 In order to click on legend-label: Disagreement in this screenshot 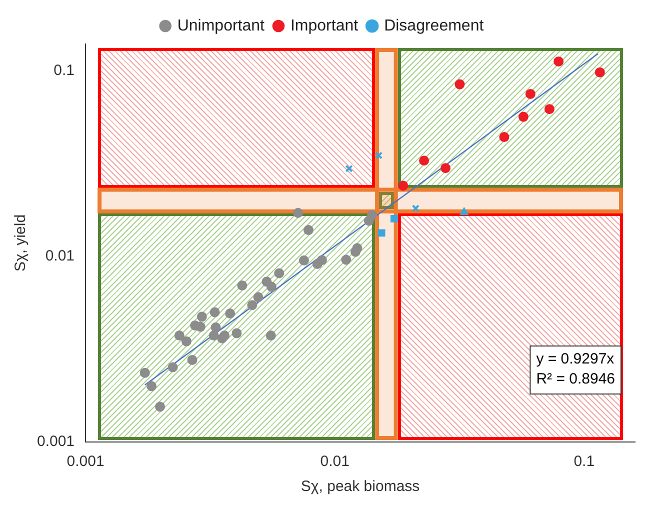, I will do `click(434, 25)`.